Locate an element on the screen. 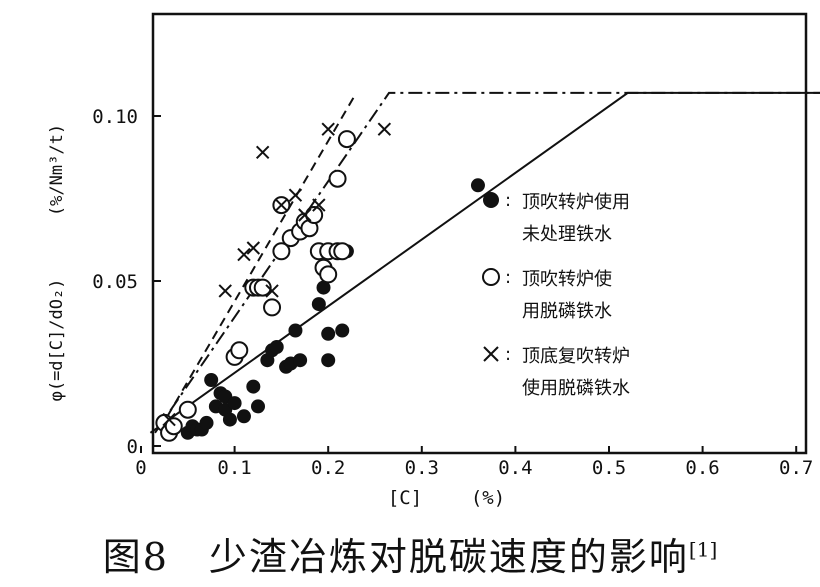 The image size is (820, 587). legend-item-dephos-top-blown: : 顶吹转炉使 用脱磷铁水 is located at coordinates (547, 294).